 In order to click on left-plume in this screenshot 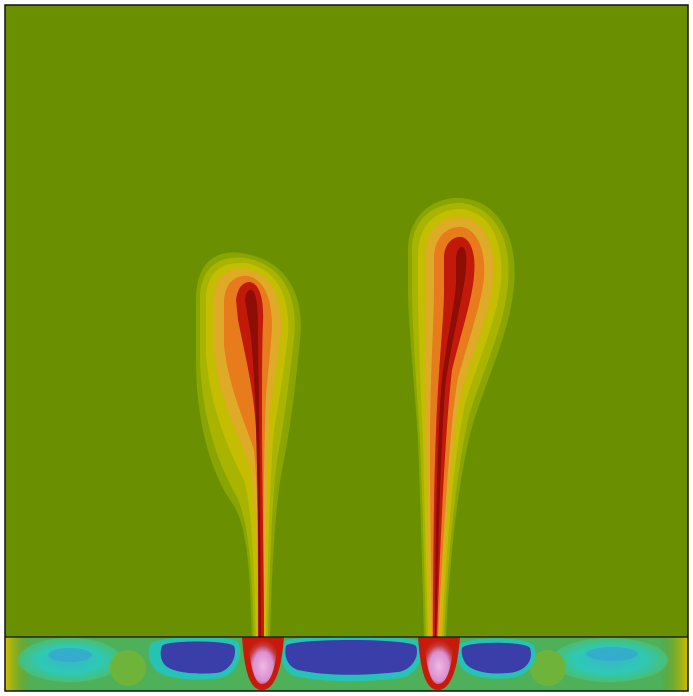, I will do `click(248, 446)`.